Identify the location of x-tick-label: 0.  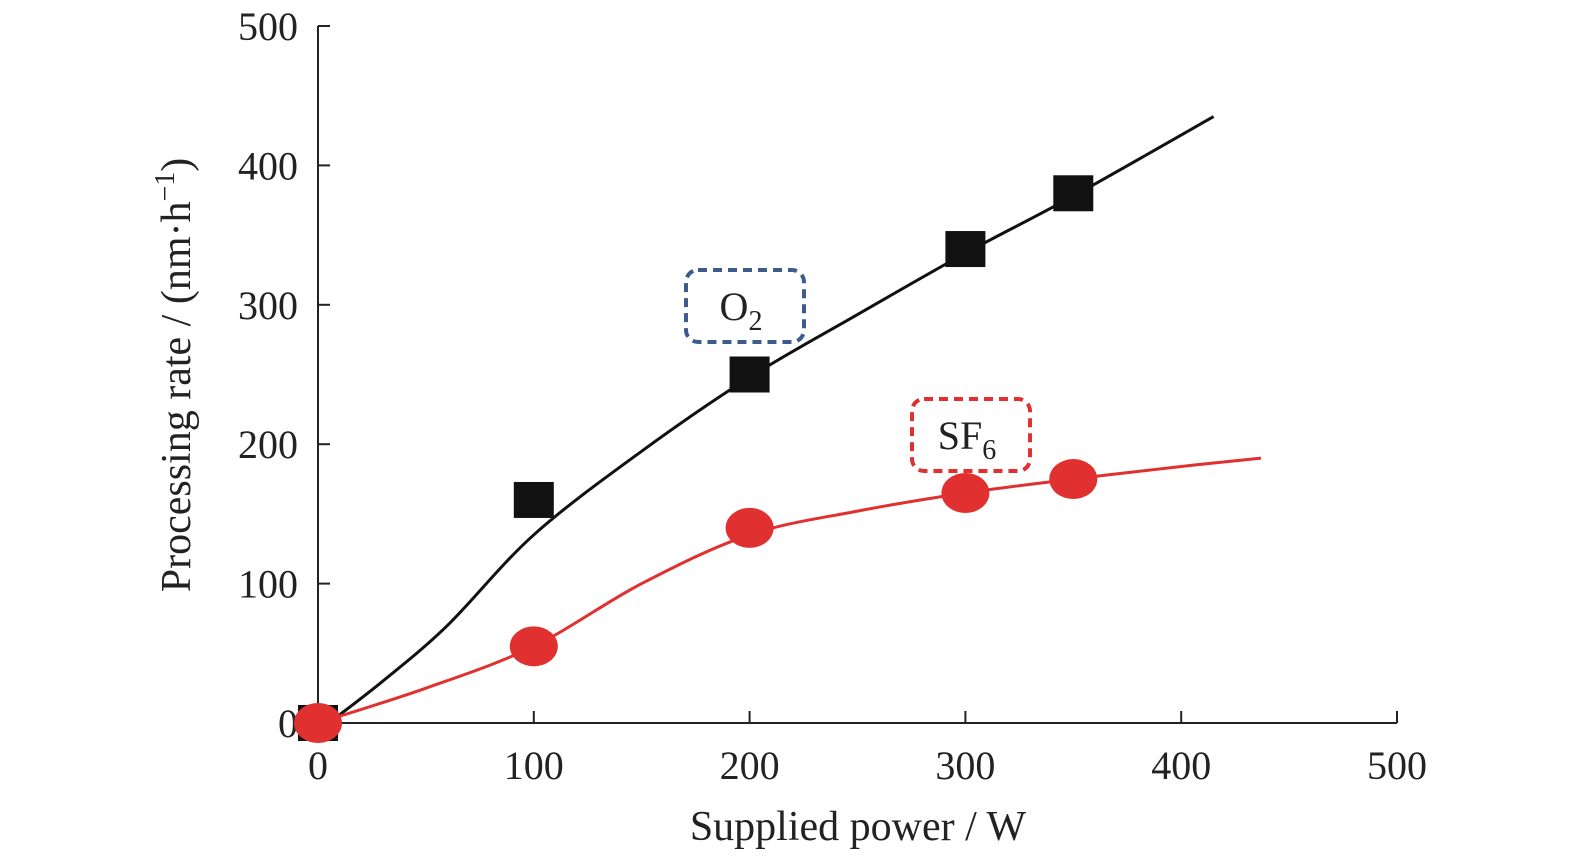
(318, 765).